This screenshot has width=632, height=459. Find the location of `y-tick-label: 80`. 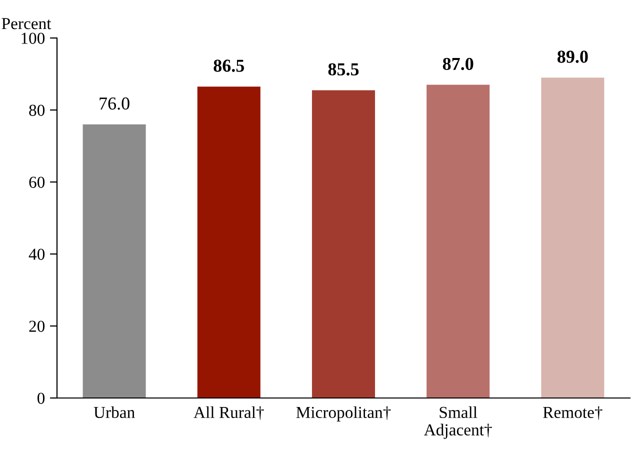

y-tick-label: 80 is located at coordinates (37, 110).